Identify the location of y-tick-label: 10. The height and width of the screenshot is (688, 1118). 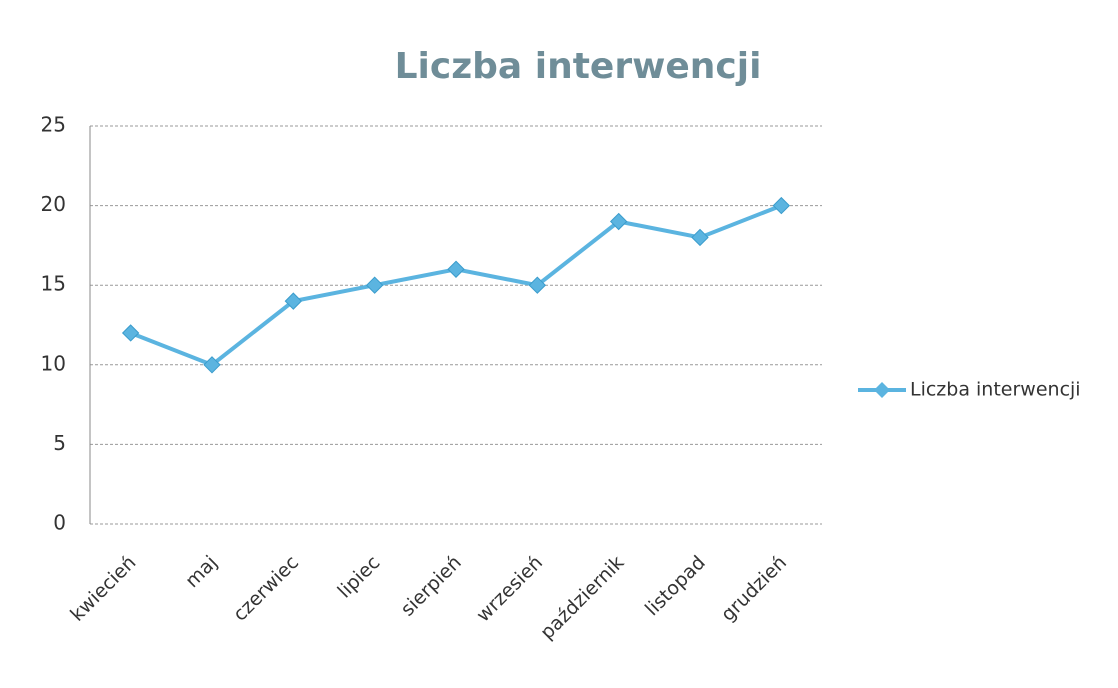
(53, 363).